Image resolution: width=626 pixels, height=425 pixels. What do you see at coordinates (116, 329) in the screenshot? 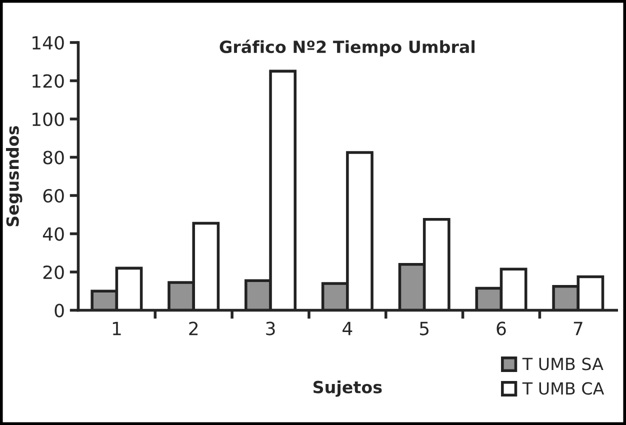
I see `x-tick-label: 1` at bounding box center [116, 329].